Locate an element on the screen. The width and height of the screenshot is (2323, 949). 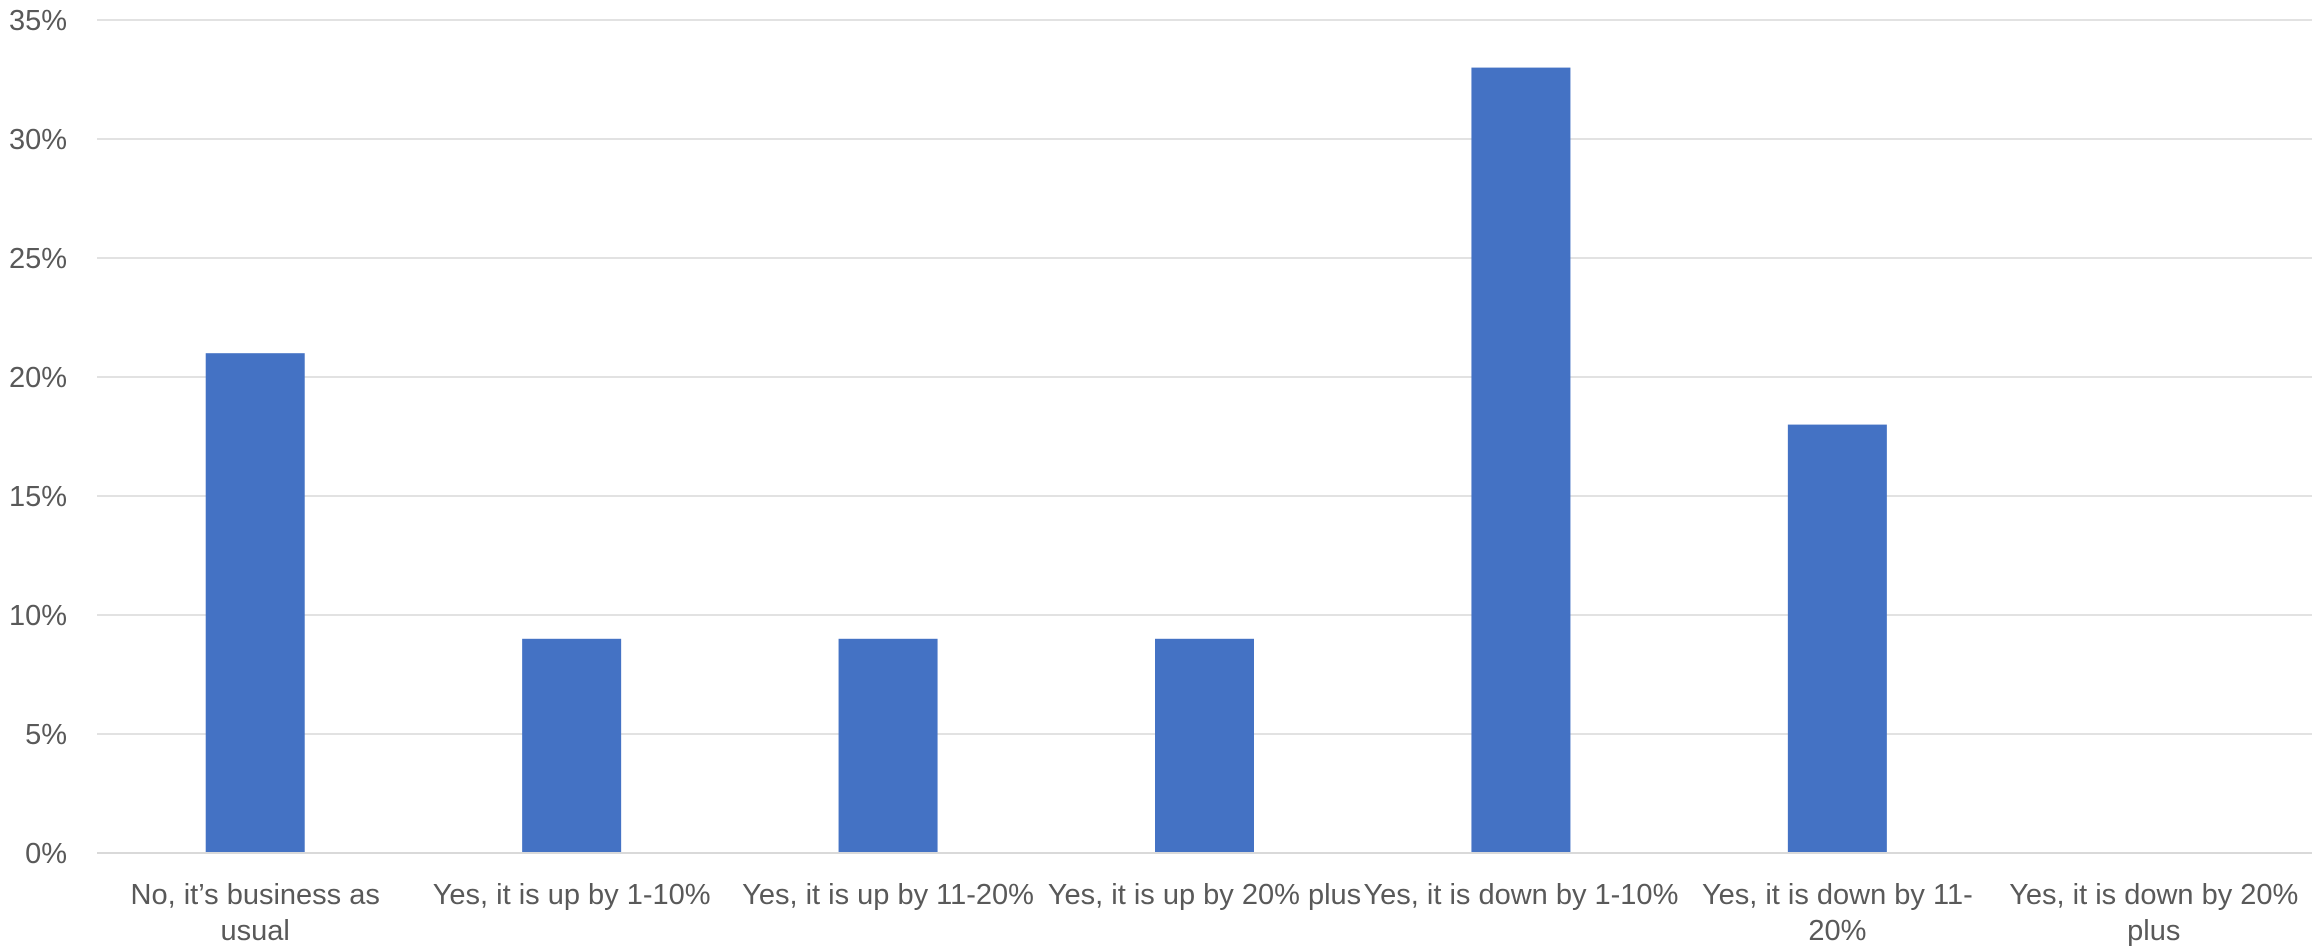
x-category-label-line: Yes, it is up by 11-20% is located at coordinates (888, 895).